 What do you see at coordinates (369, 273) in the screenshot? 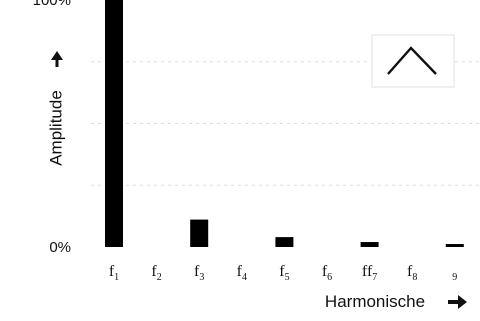
I see `x-tick-label-ff7: ff7` at bounding box center [369, 273].